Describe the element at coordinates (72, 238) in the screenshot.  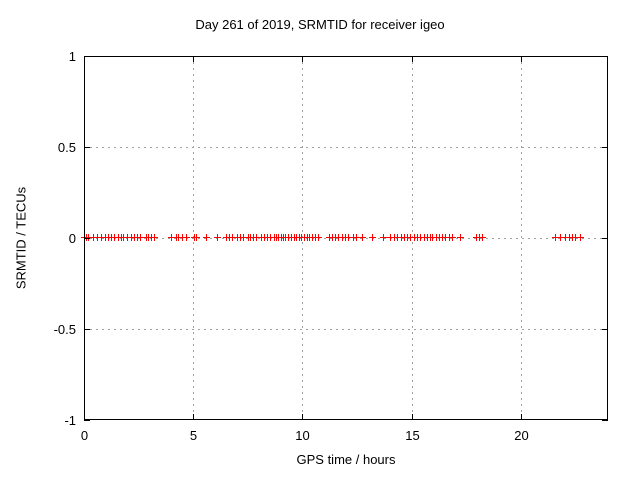
I see `y-tick-label: 0` at that location.